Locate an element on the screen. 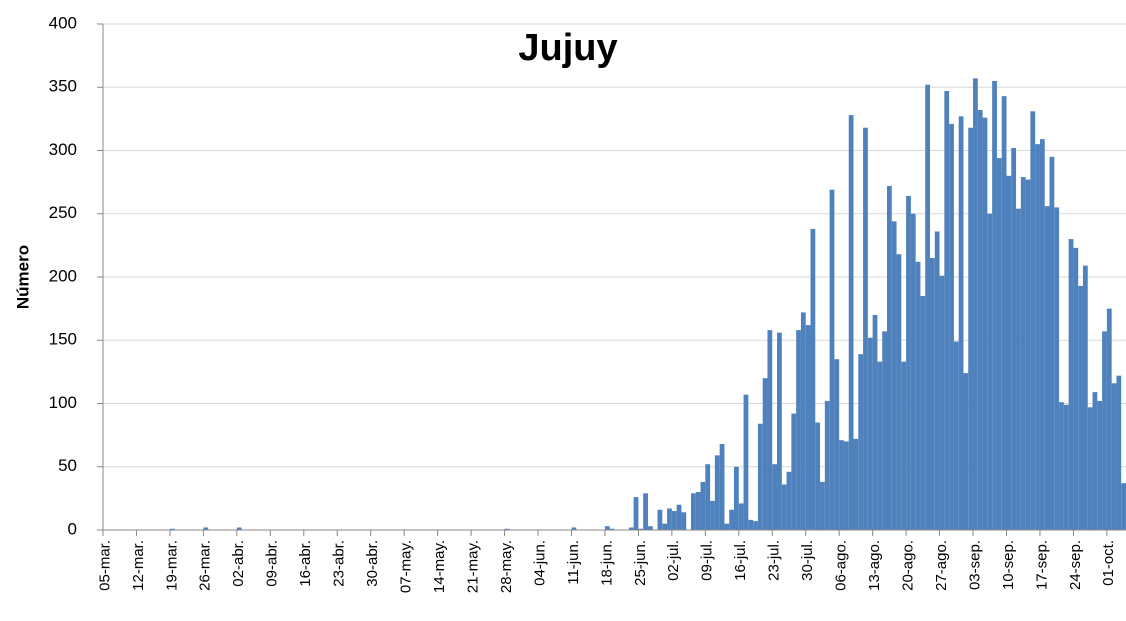 The height and width of the screenshot is (621, 1126). x-tick-label: 04-jun. is located at coordinates (539, 563).